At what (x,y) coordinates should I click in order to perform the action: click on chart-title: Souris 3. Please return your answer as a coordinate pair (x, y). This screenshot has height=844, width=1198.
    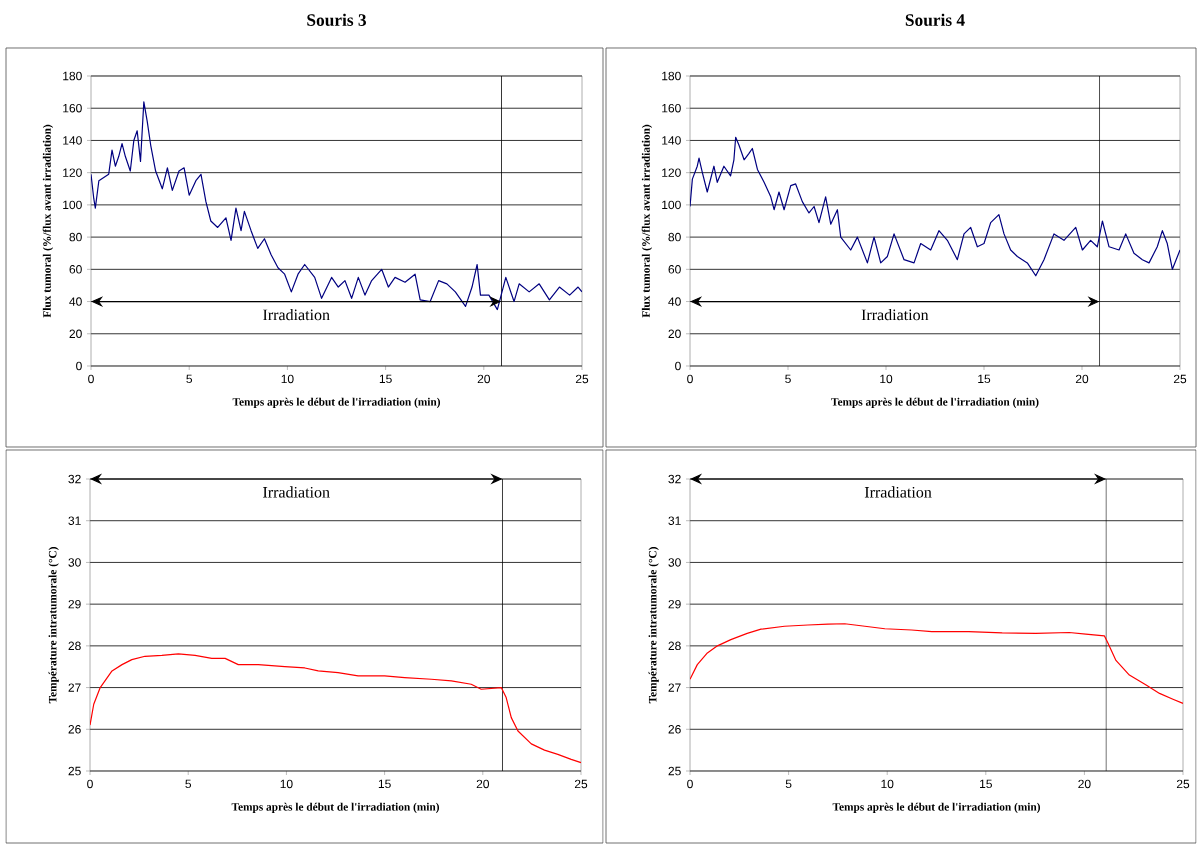
    Looking at the image, I should click on (336, 19).